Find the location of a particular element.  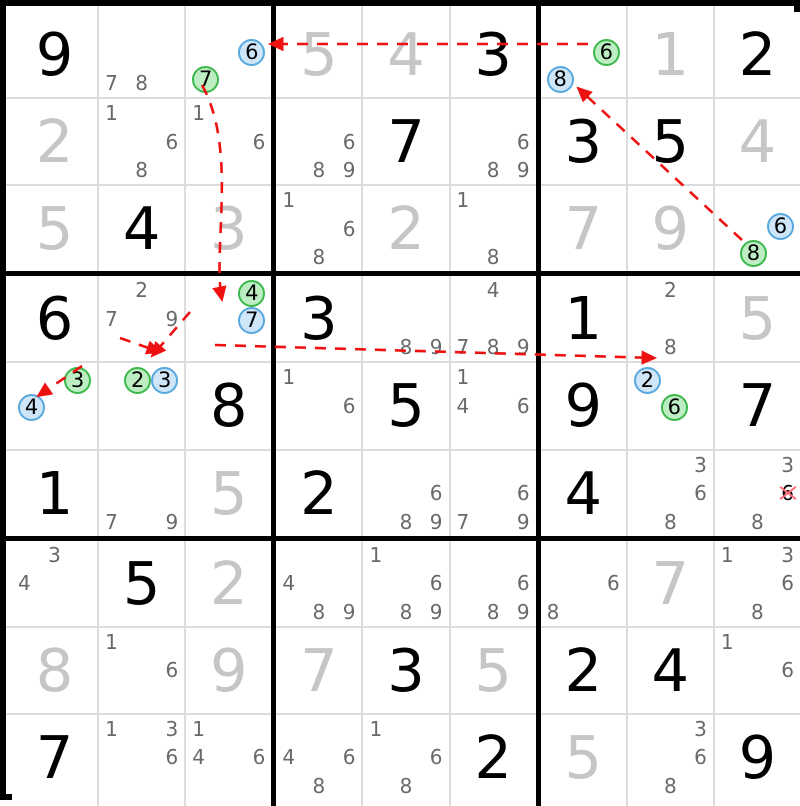

sudoku-cell-r3c7: 7 is located at coordinates (583, 229).